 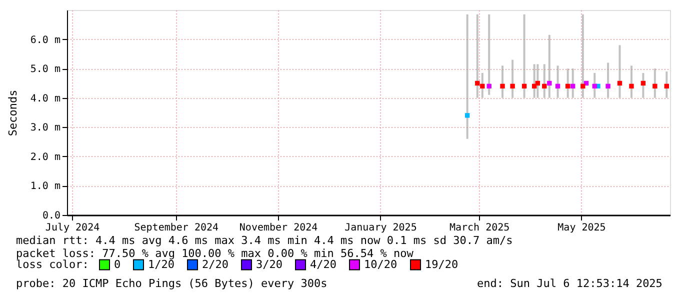 I want to click on legend-title: loss color:, so click(x=52, y=264).